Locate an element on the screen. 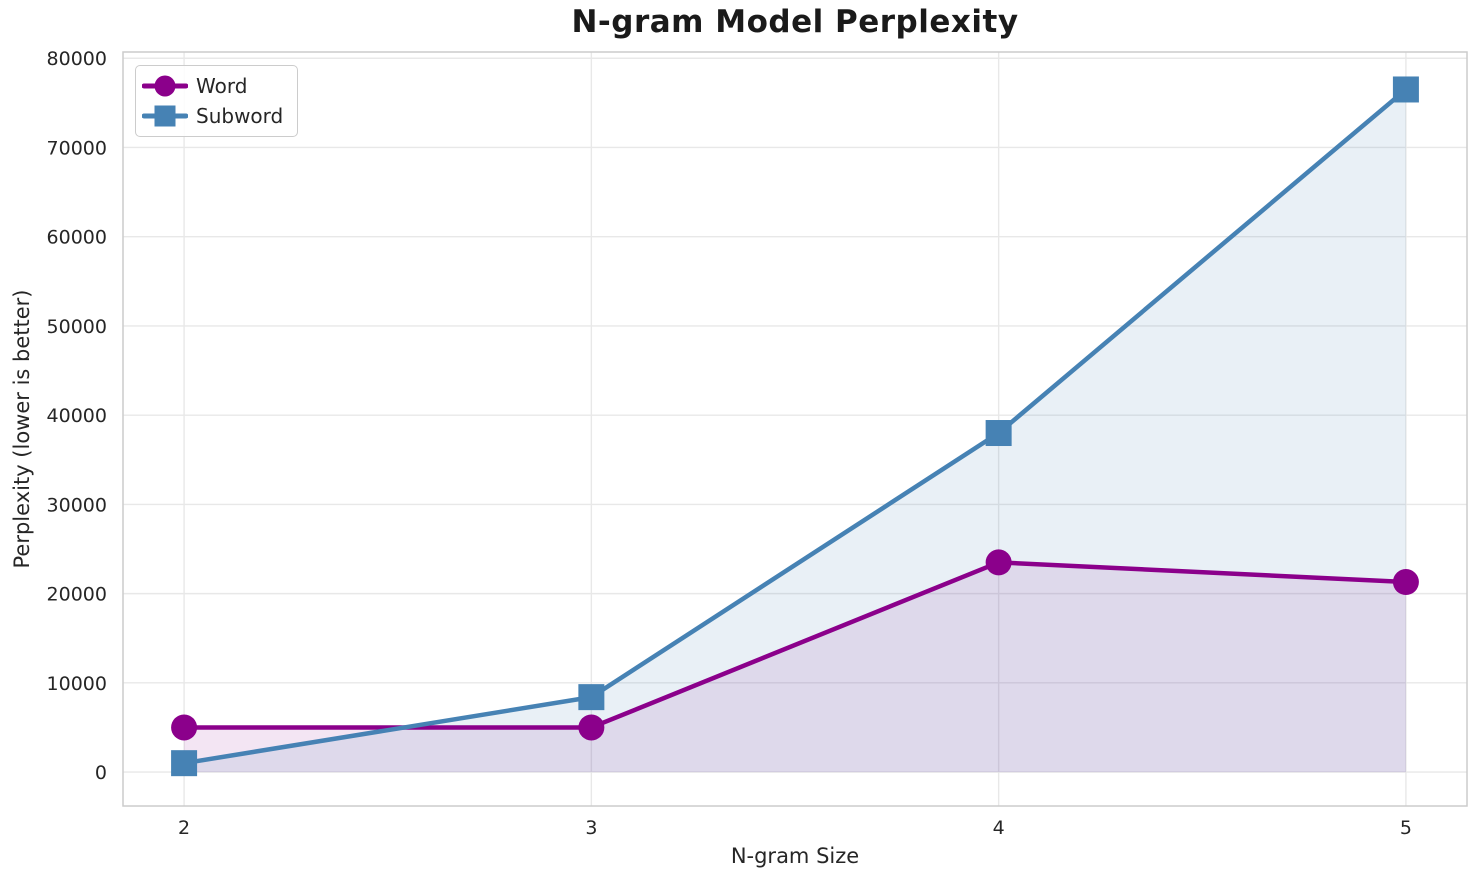 This screenshot has width=1484, height=885. y-tick-80000: 80000 is located at coordinates (77, 59).